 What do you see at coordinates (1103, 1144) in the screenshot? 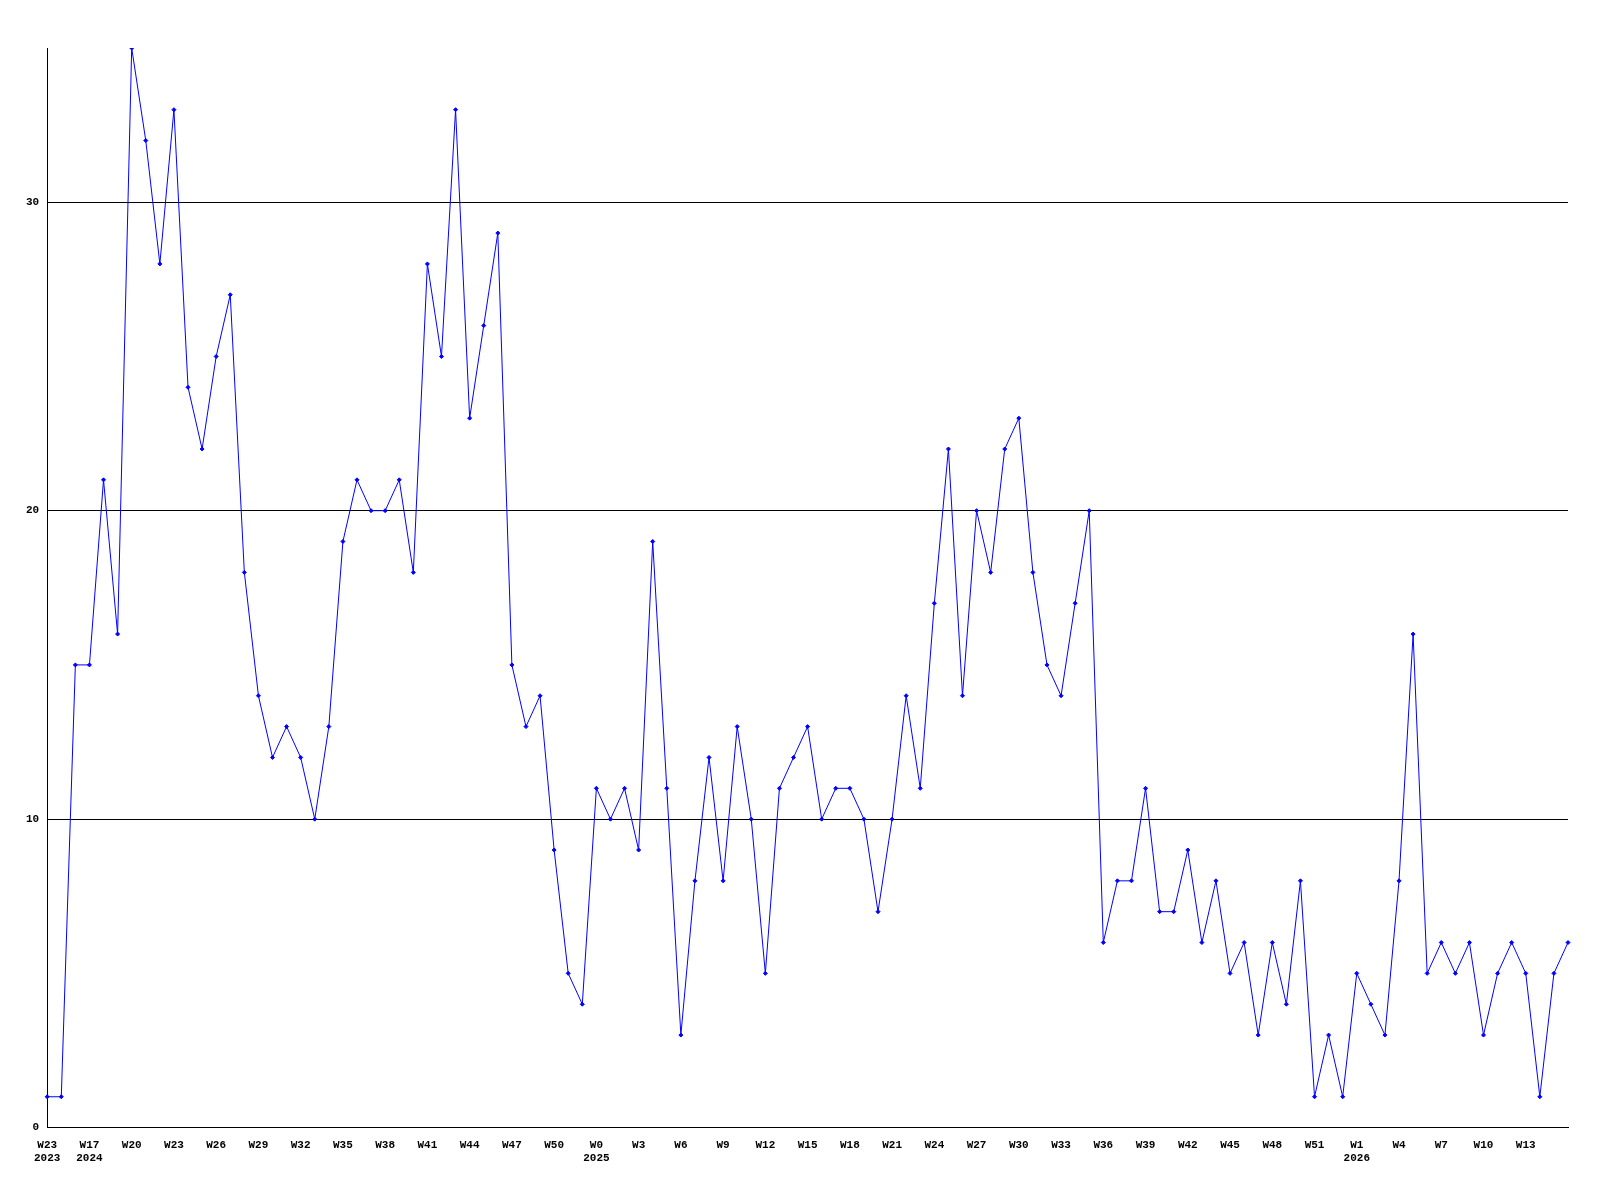
I see `x-tick-label: W36` at bounding box center [1103, 1144].